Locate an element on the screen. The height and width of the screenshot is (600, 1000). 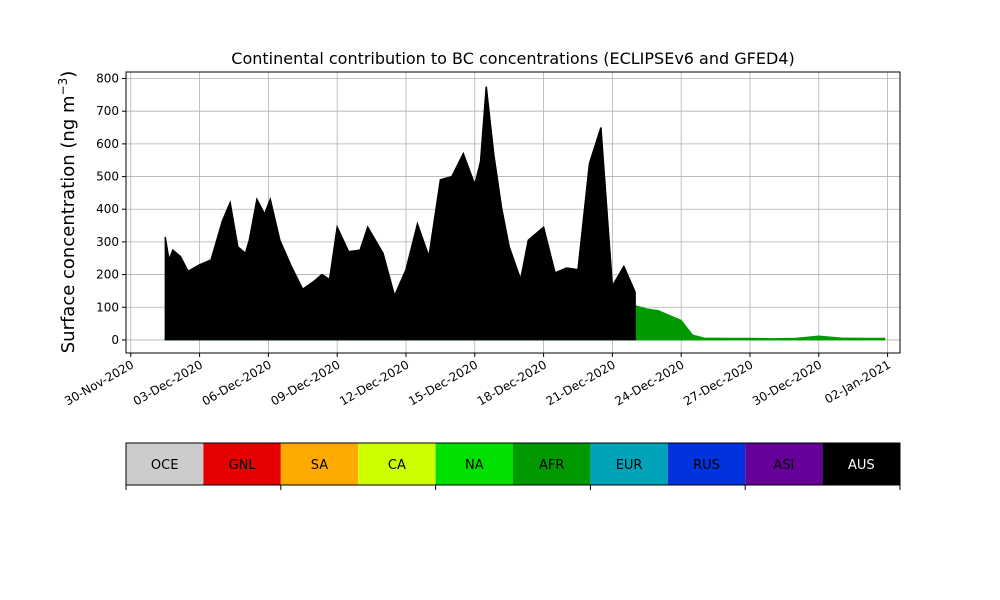
x-tick-label: 30-Dec-2020 is located at coordinates (787, 382).